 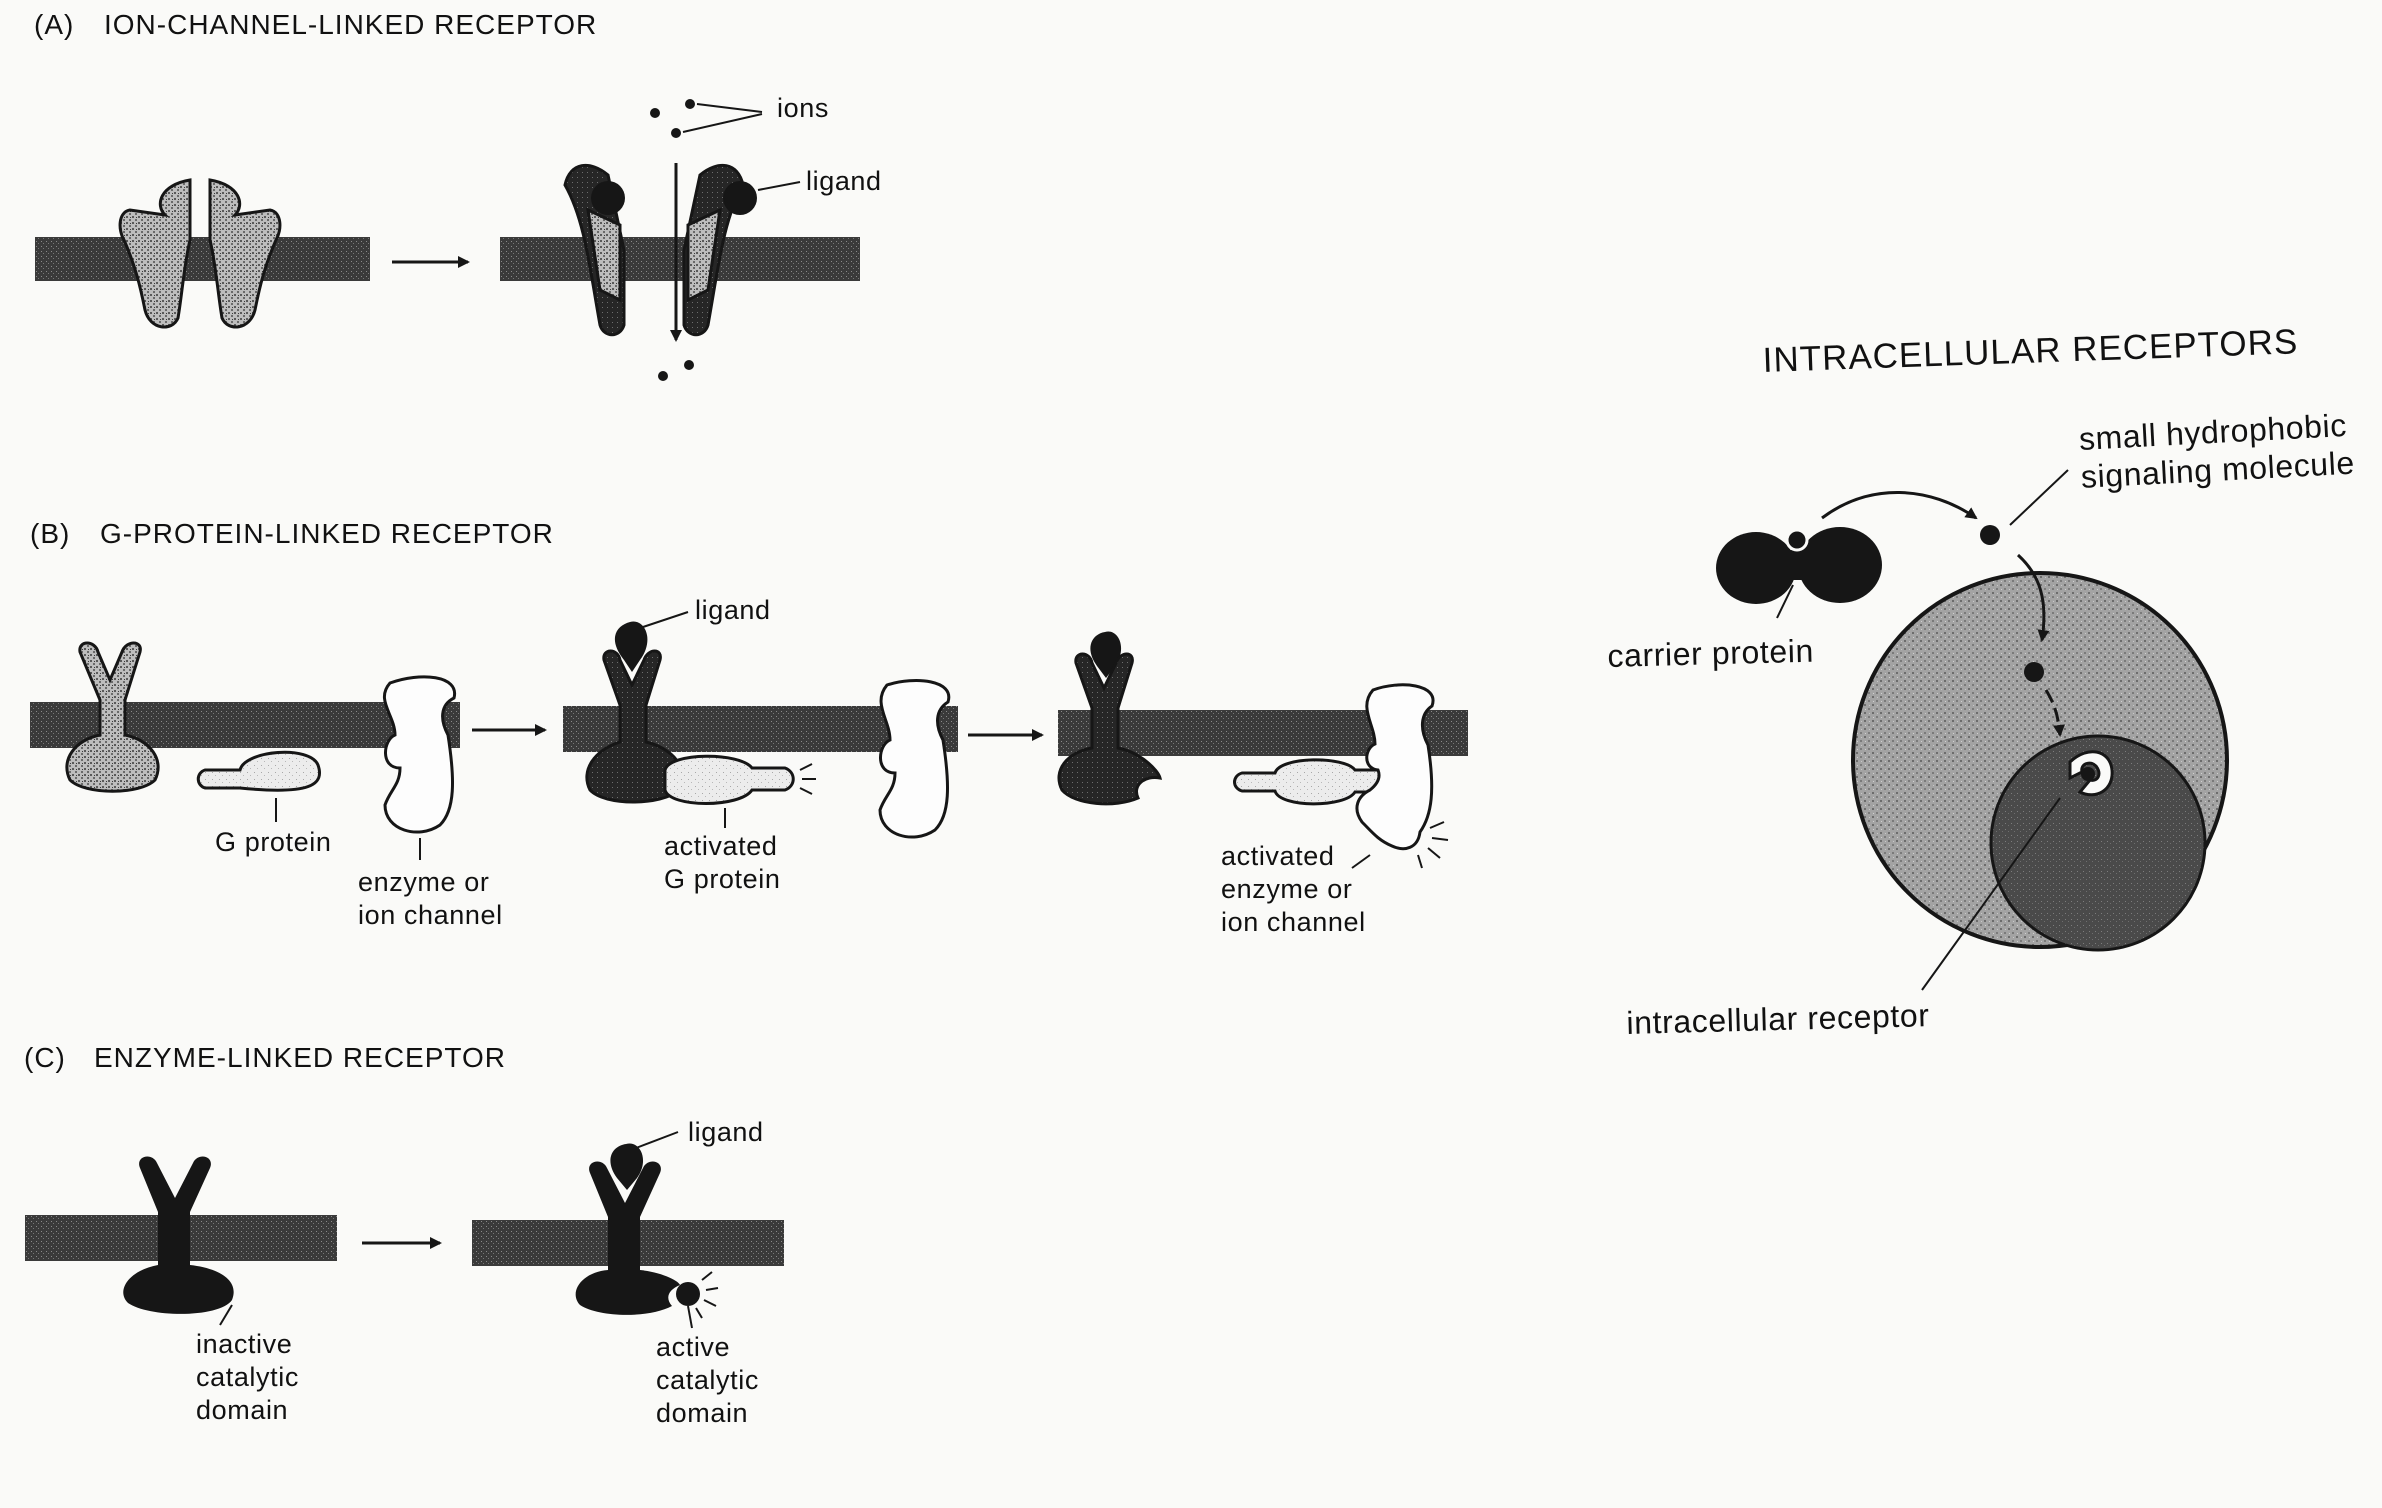 What do you see at coordinates (1395, 767) in the screenshot?
I see `enzyme-activated` at bounding box center [1395, 767].